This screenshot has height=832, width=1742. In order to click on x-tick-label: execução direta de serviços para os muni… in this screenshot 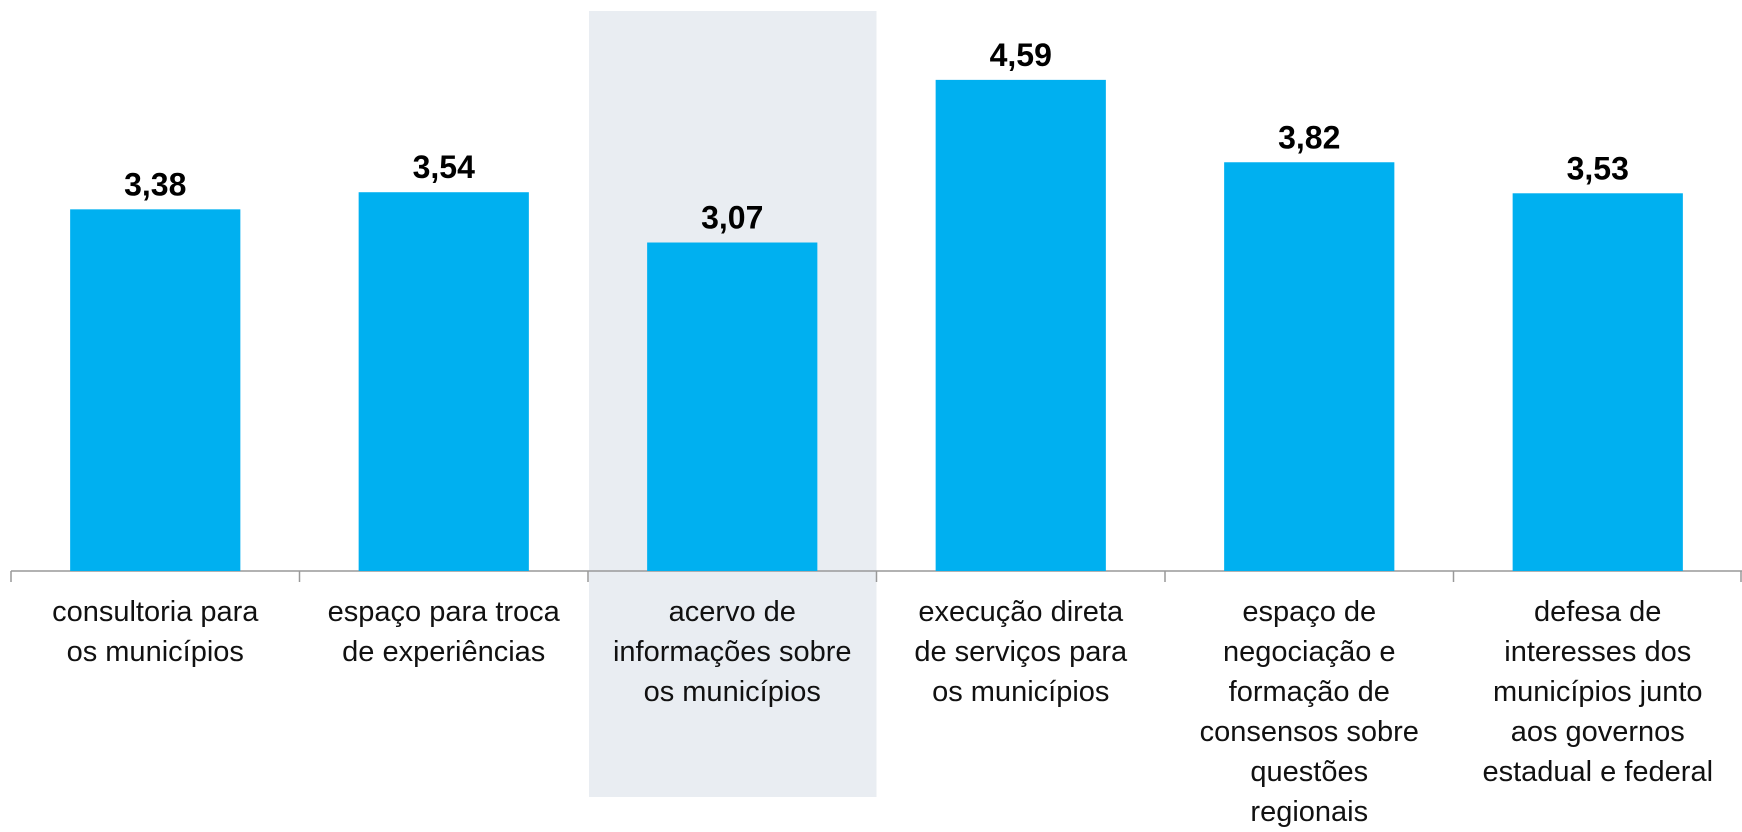, I will do `click(1021, 652)`.